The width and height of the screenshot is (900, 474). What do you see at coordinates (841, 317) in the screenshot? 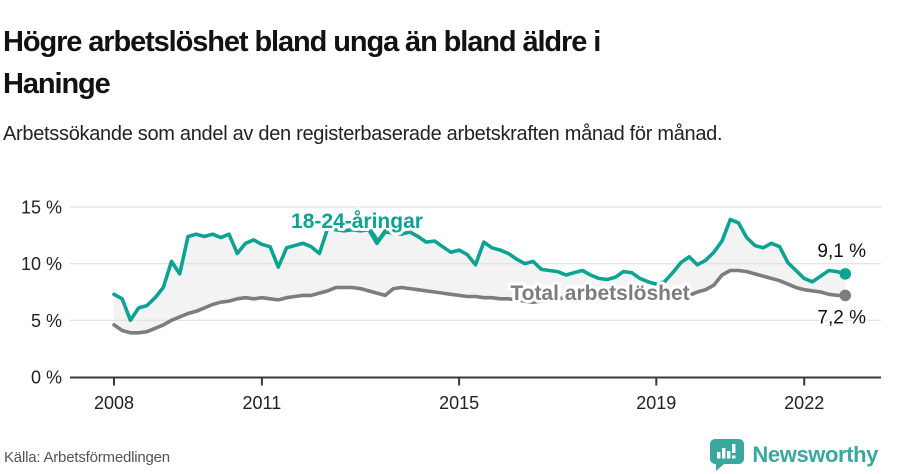
I see `end-value-total: 7,2 %` at bounding box center [841, 317].